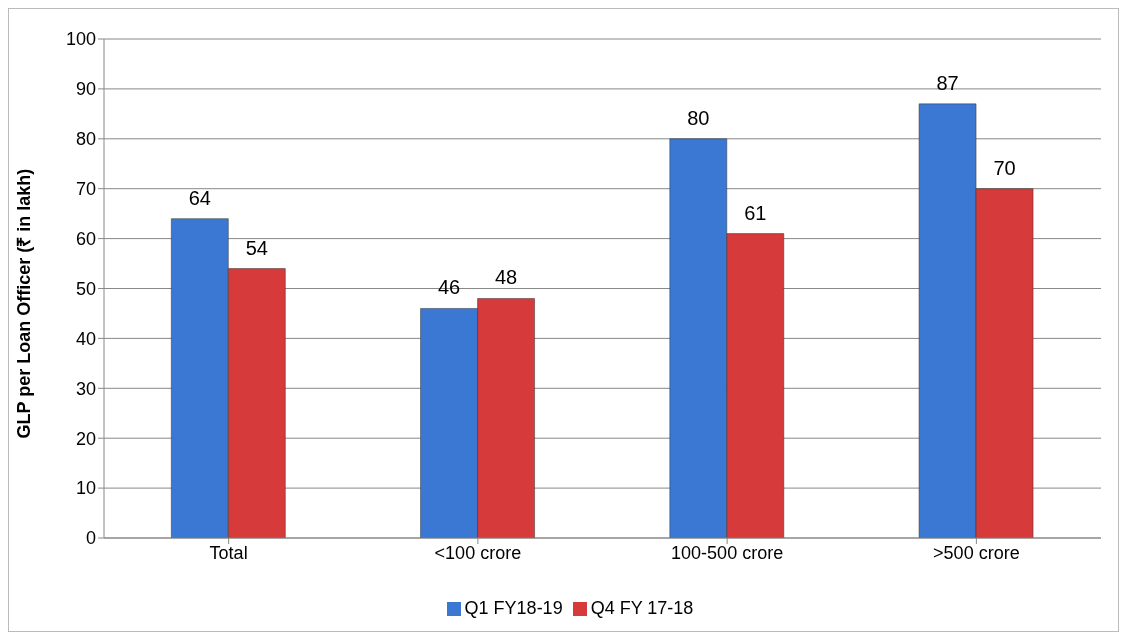  What do you see at coordinates (85, 488) in the screenshot?
I see `y-tick-label: 10` at bounding box center [85, 488].